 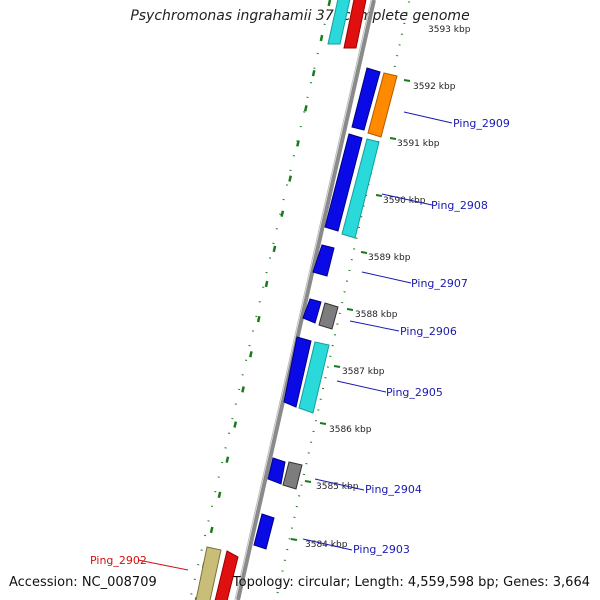 What do you see at coordinates (393, 489) in the screenshot?
I see `gene-label-ping-2904: Ping_2904` at bounding box center [393, 489].